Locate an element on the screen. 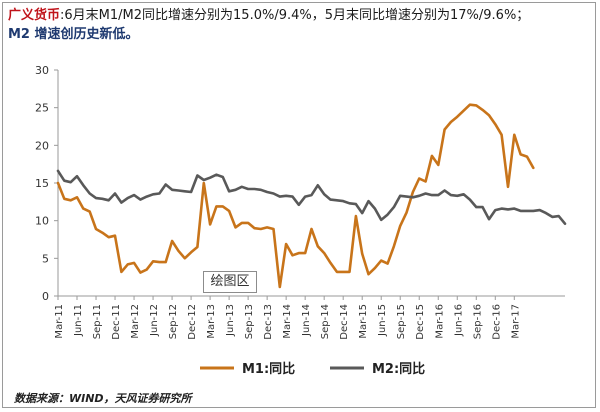 The image size is (600, 412). legend-label: M1:同比 is located at coordinates (268, 369).